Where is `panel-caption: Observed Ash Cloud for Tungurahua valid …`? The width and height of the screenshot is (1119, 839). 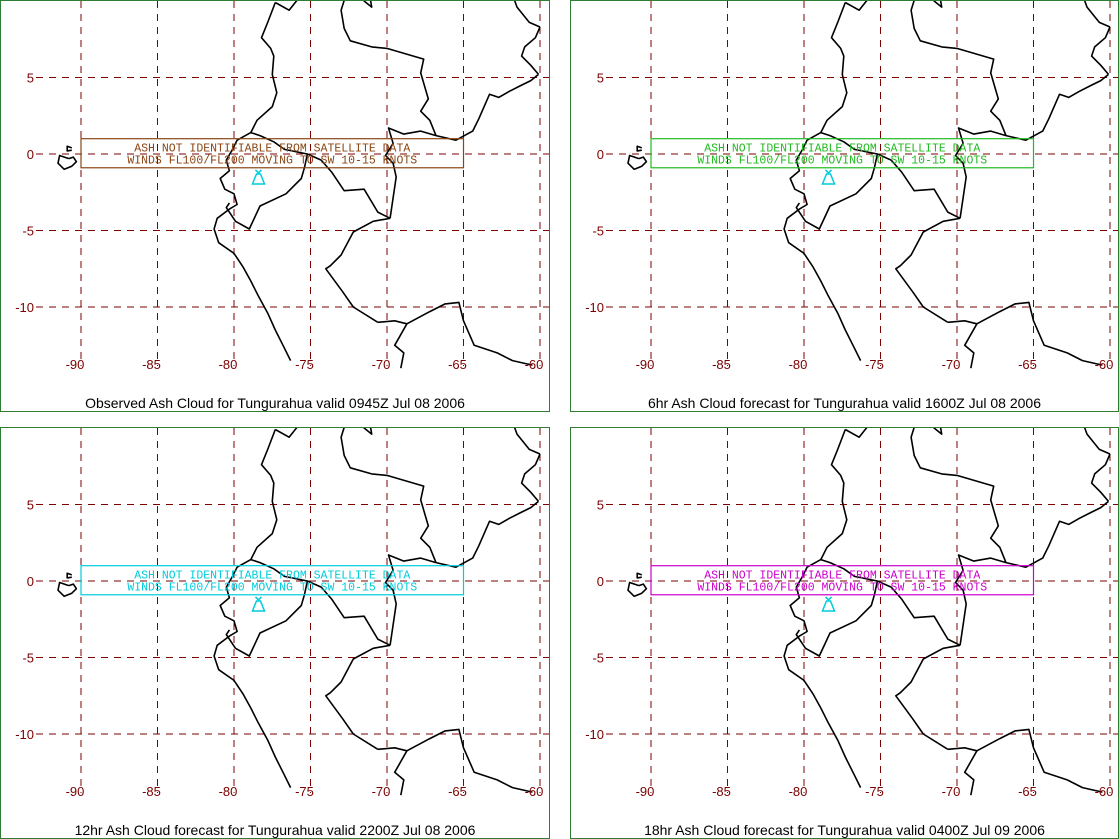
panel-caption: Observed Ash Cloud for Tungurahua valid … is located at coordinates (275, 403).